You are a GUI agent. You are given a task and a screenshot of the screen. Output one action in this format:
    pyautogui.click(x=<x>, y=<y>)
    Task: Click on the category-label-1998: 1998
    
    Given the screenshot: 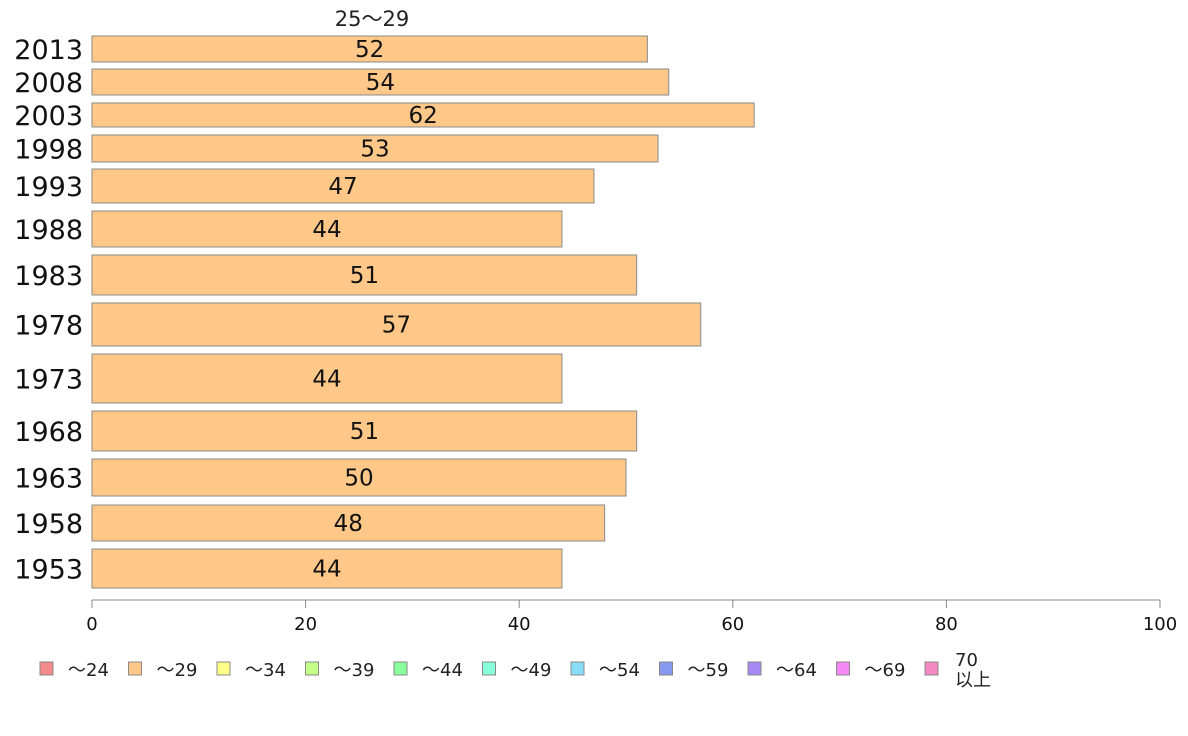 What is the action you would take?
    pyautogui.click(x=48, y=150)
    